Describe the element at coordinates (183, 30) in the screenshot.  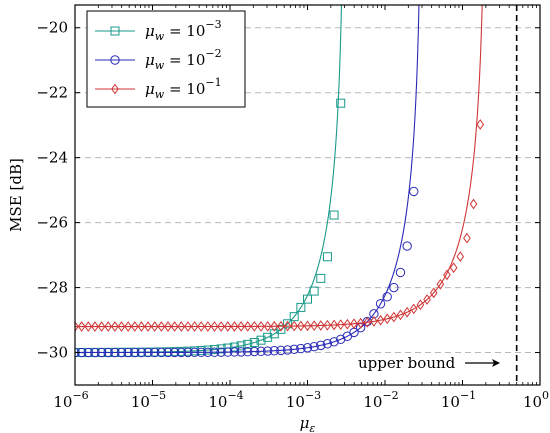
I see `legend-label: μw = 10−3` at that location.